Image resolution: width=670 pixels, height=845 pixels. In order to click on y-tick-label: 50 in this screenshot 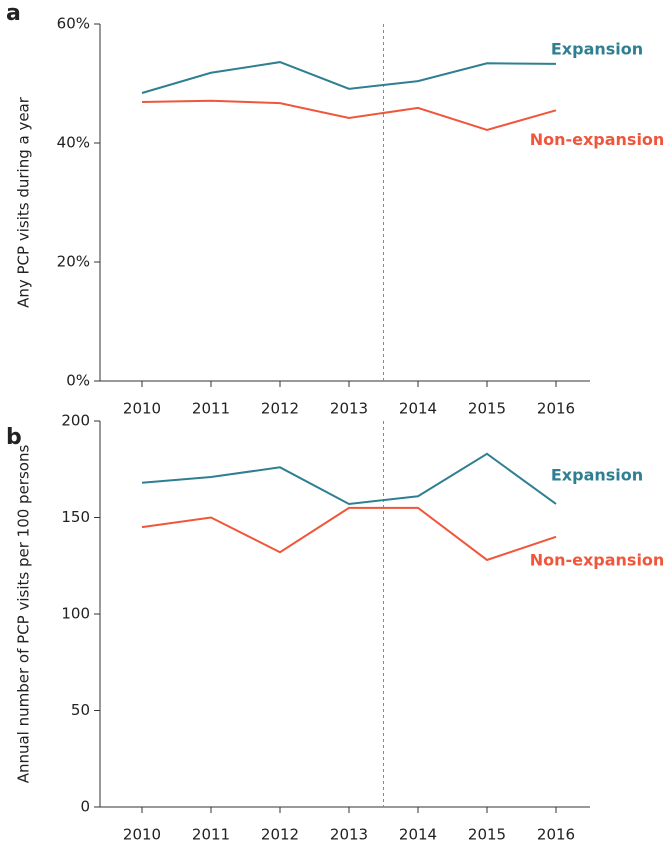, I will do `click(80, 710)`.